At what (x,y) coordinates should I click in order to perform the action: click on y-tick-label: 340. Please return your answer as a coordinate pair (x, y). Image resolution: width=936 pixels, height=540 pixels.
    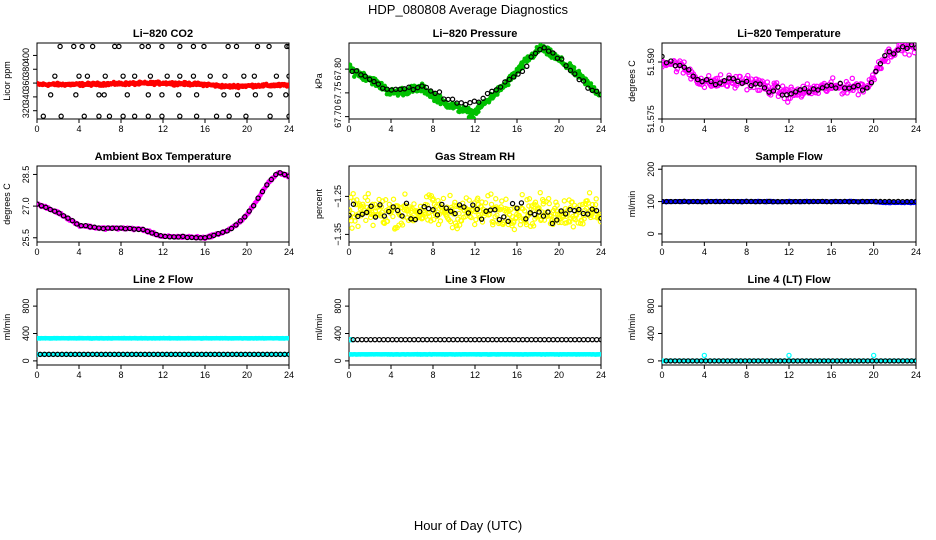
    Looking at the image, I should click on (26, 96).